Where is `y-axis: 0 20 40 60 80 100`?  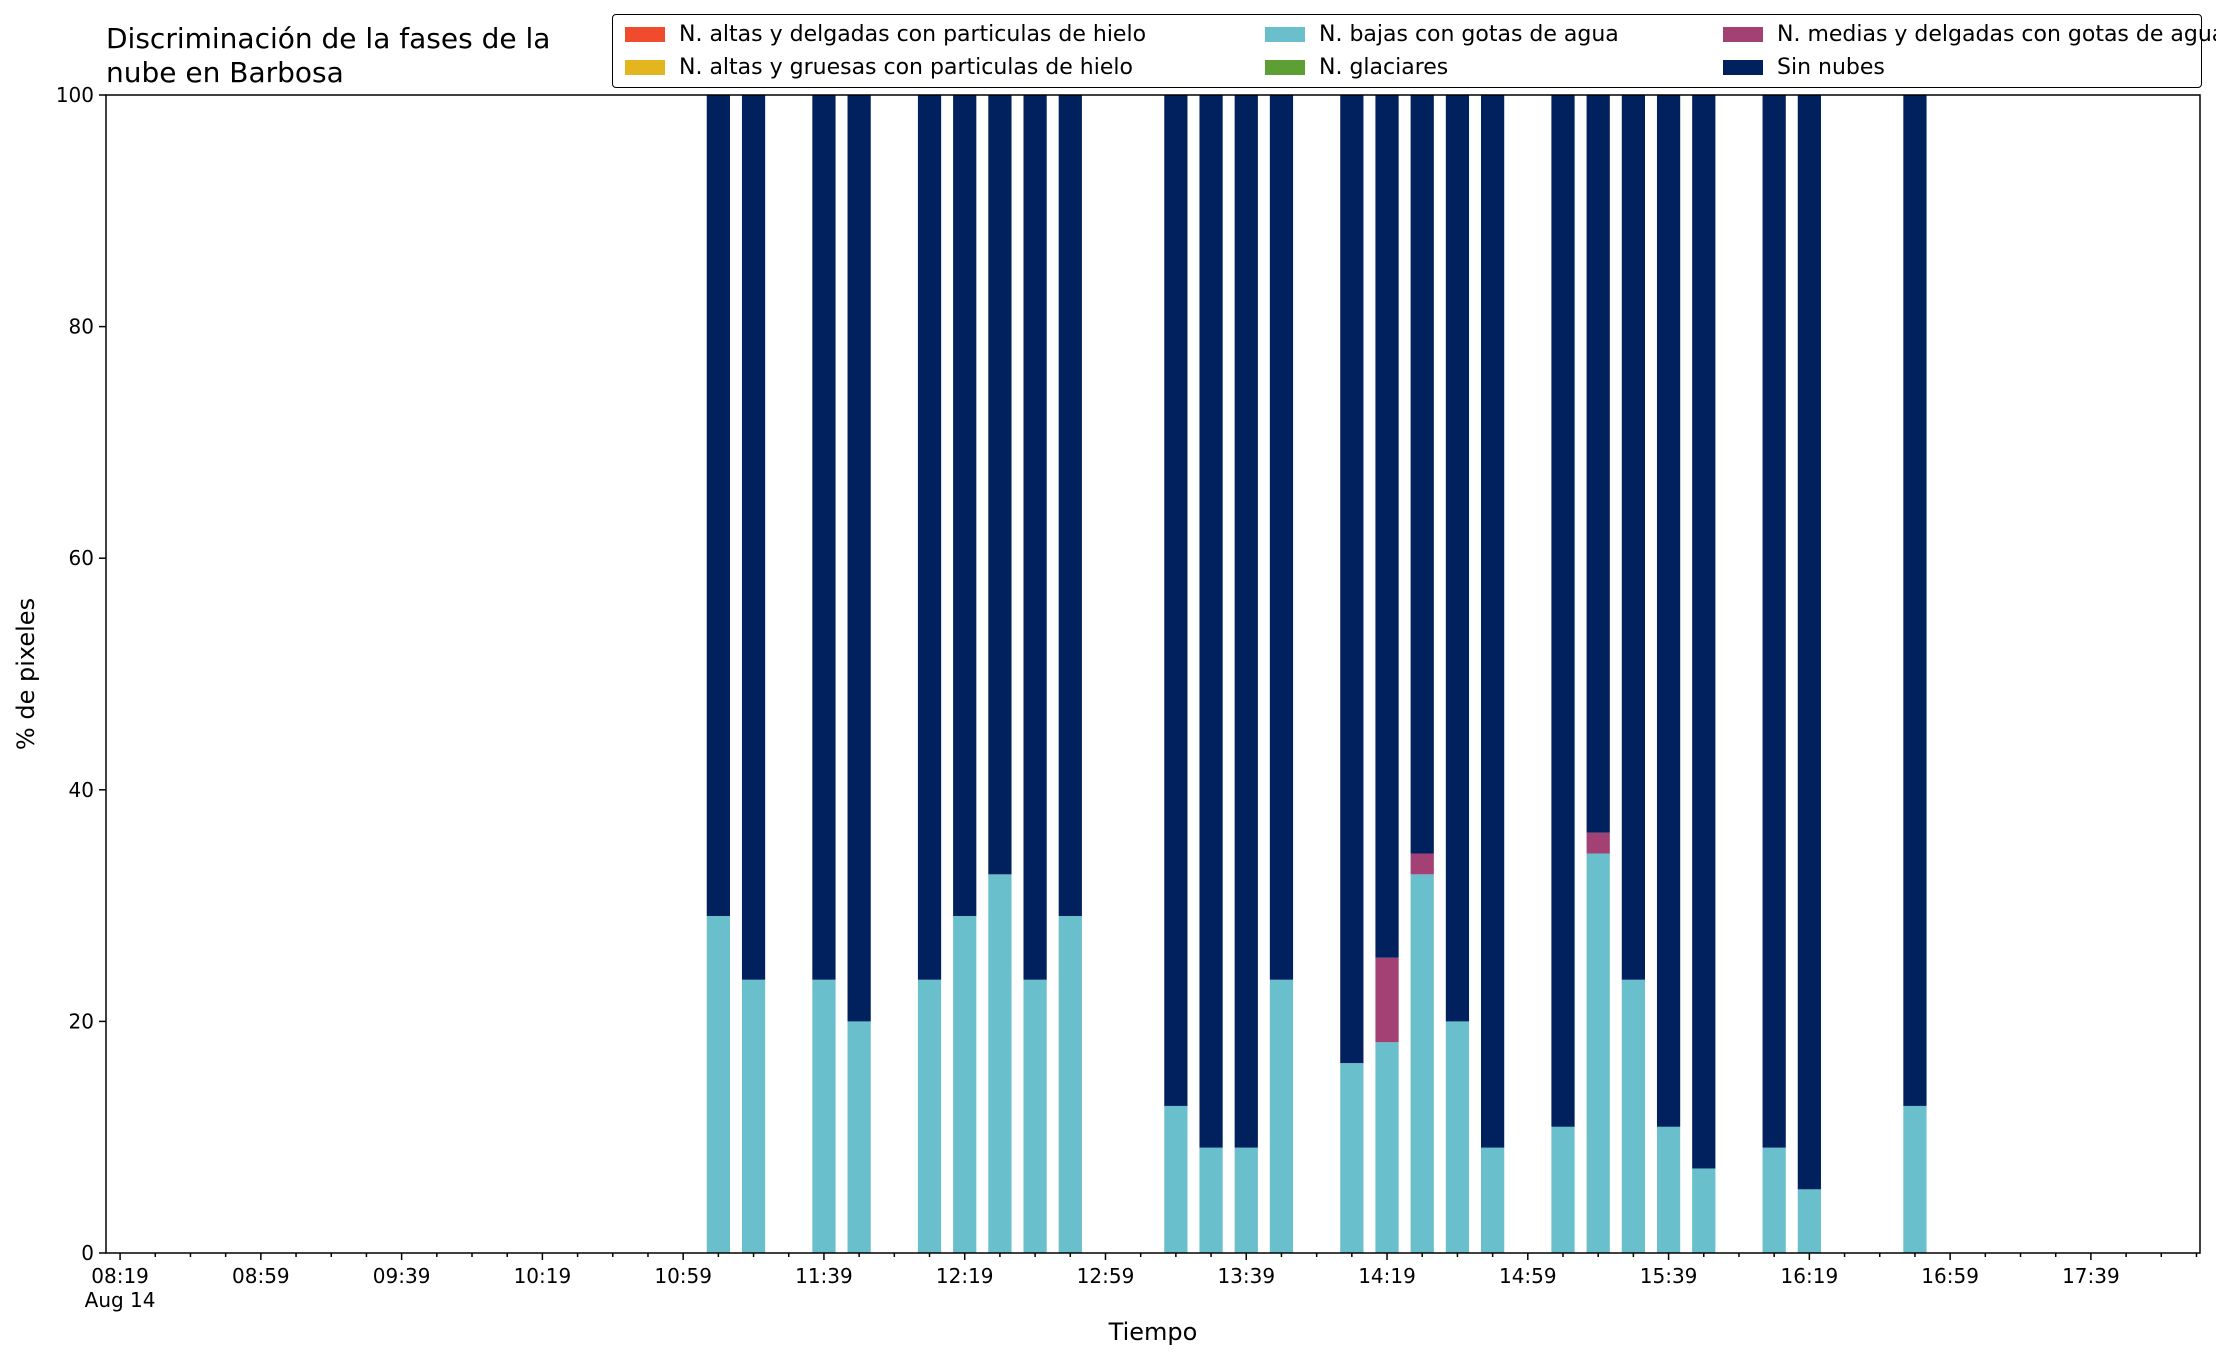 y-axis: 0 20 40 60 80 100 is located at coordinates (81, 674).